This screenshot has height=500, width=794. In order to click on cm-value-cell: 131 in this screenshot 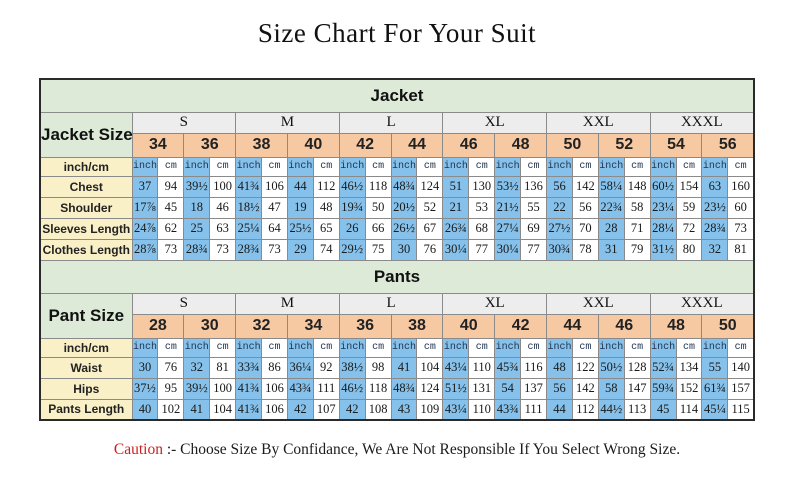, I will do `click(482, 388)`.